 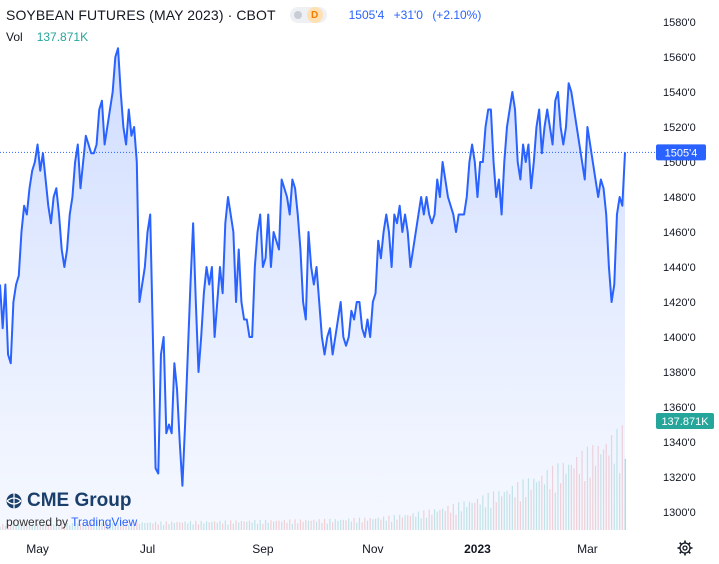 I want to click on price-tick-label: 1480'0, so click(x=679, y=198).